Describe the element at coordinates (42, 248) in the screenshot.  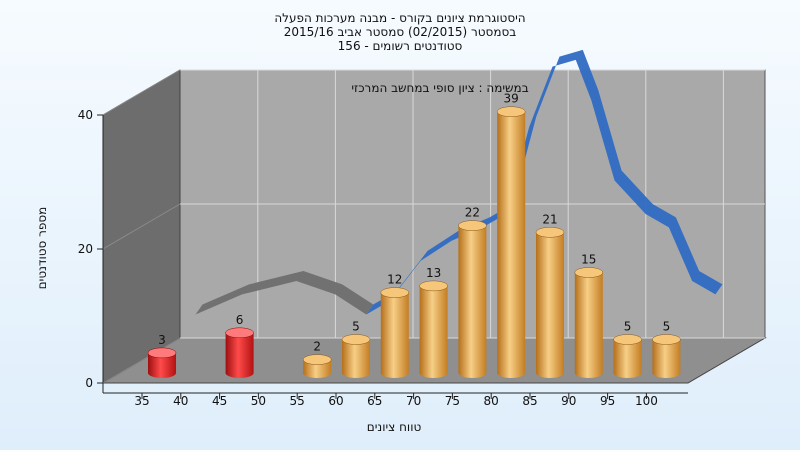
I see `y-axis-label: מספר סטודנטים` at that location.